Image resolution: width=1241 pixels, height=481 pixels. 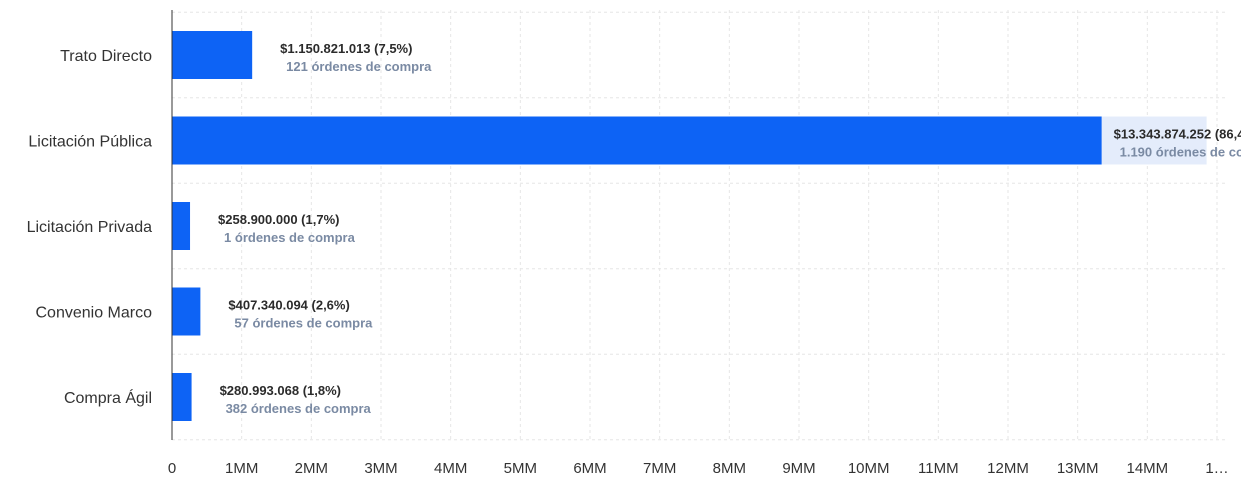 What do you see at coordinates (938, 468) in the screenshot?
I see `x-tick-label: 11MM` at bounding box center [938, 468].